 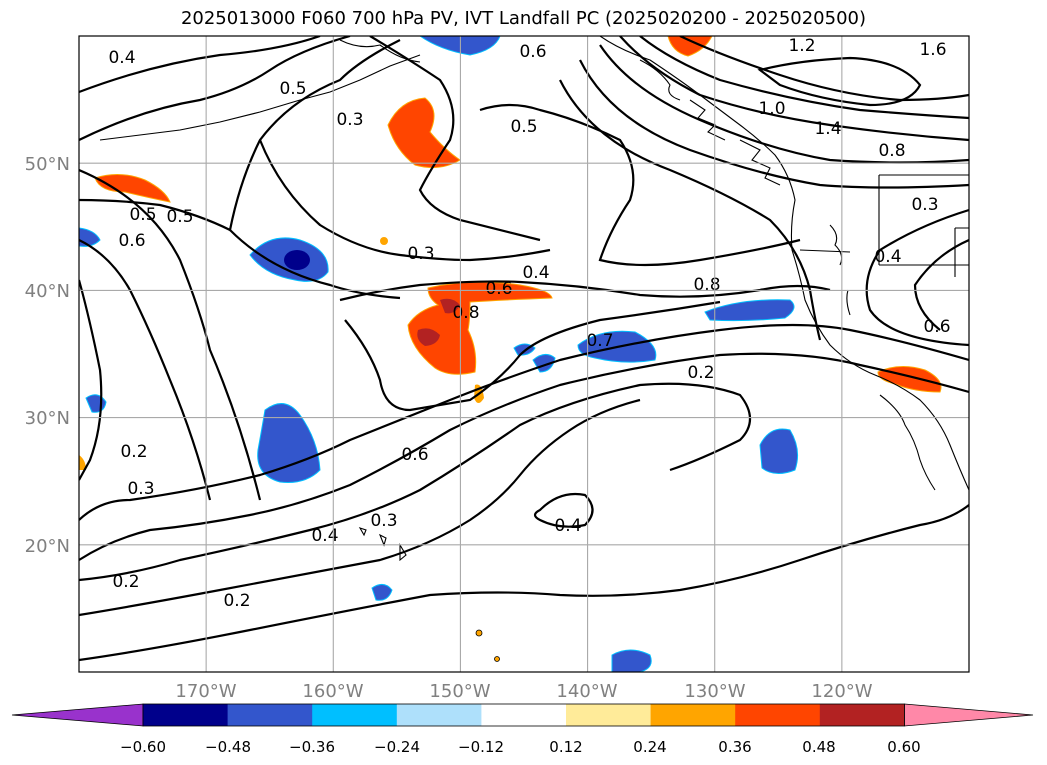 What do you see at coordinates (565, 747) in the screenshot?
I see `colorbar-label: 0.12` at bounding box center [565, 747].